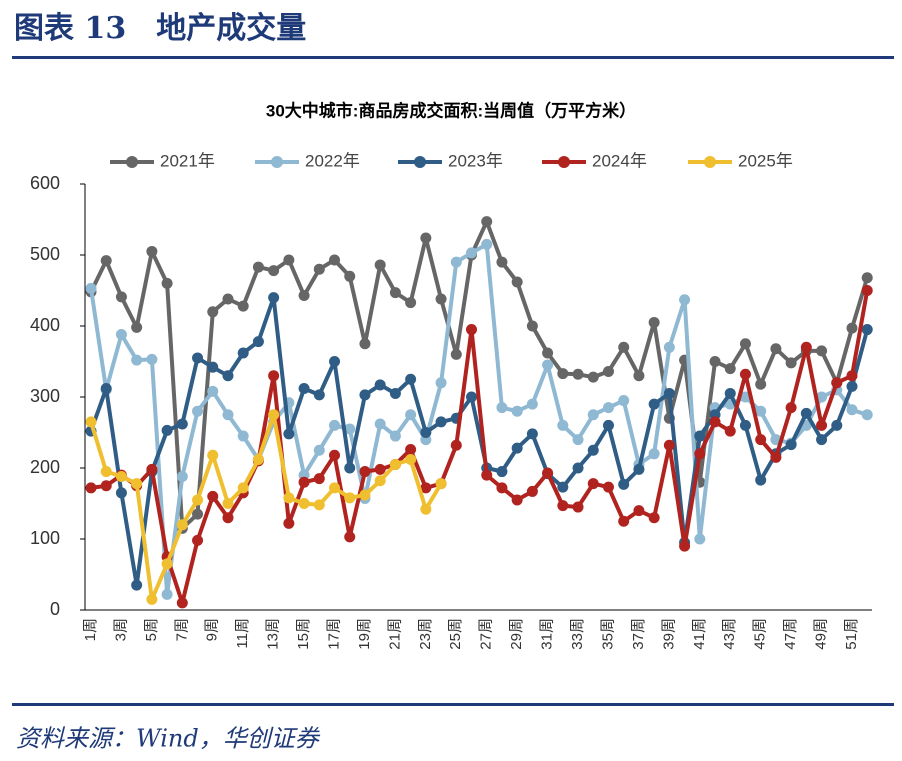 This screenshot has height=761, width=902. What do you see at coordinates (266, 507) in the screenshot?
I see `series-line` at bounding box center [266, 507].